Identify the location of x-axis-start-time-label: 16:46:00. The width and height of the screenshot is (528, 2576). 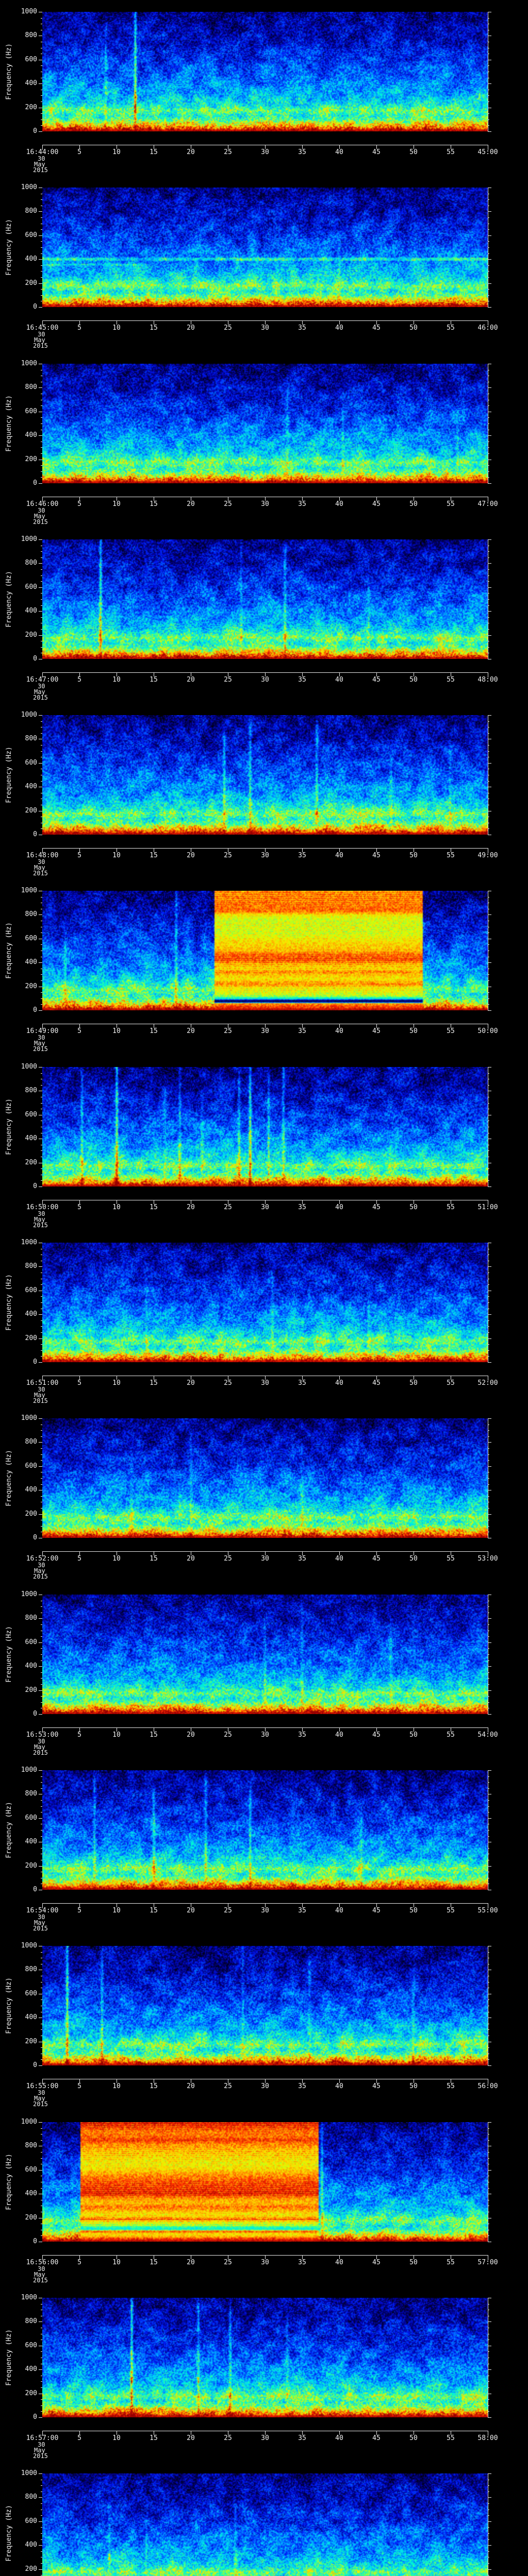
(42, 504).